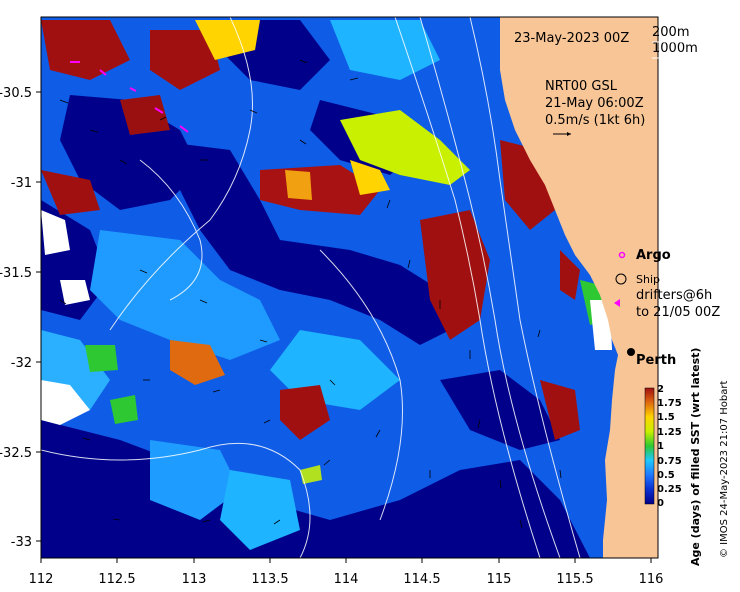  What do you see at coordinates (669, 432) in the screenshot?
I see `colorbar-tick: 1.25` at bounding box center [669, 432].